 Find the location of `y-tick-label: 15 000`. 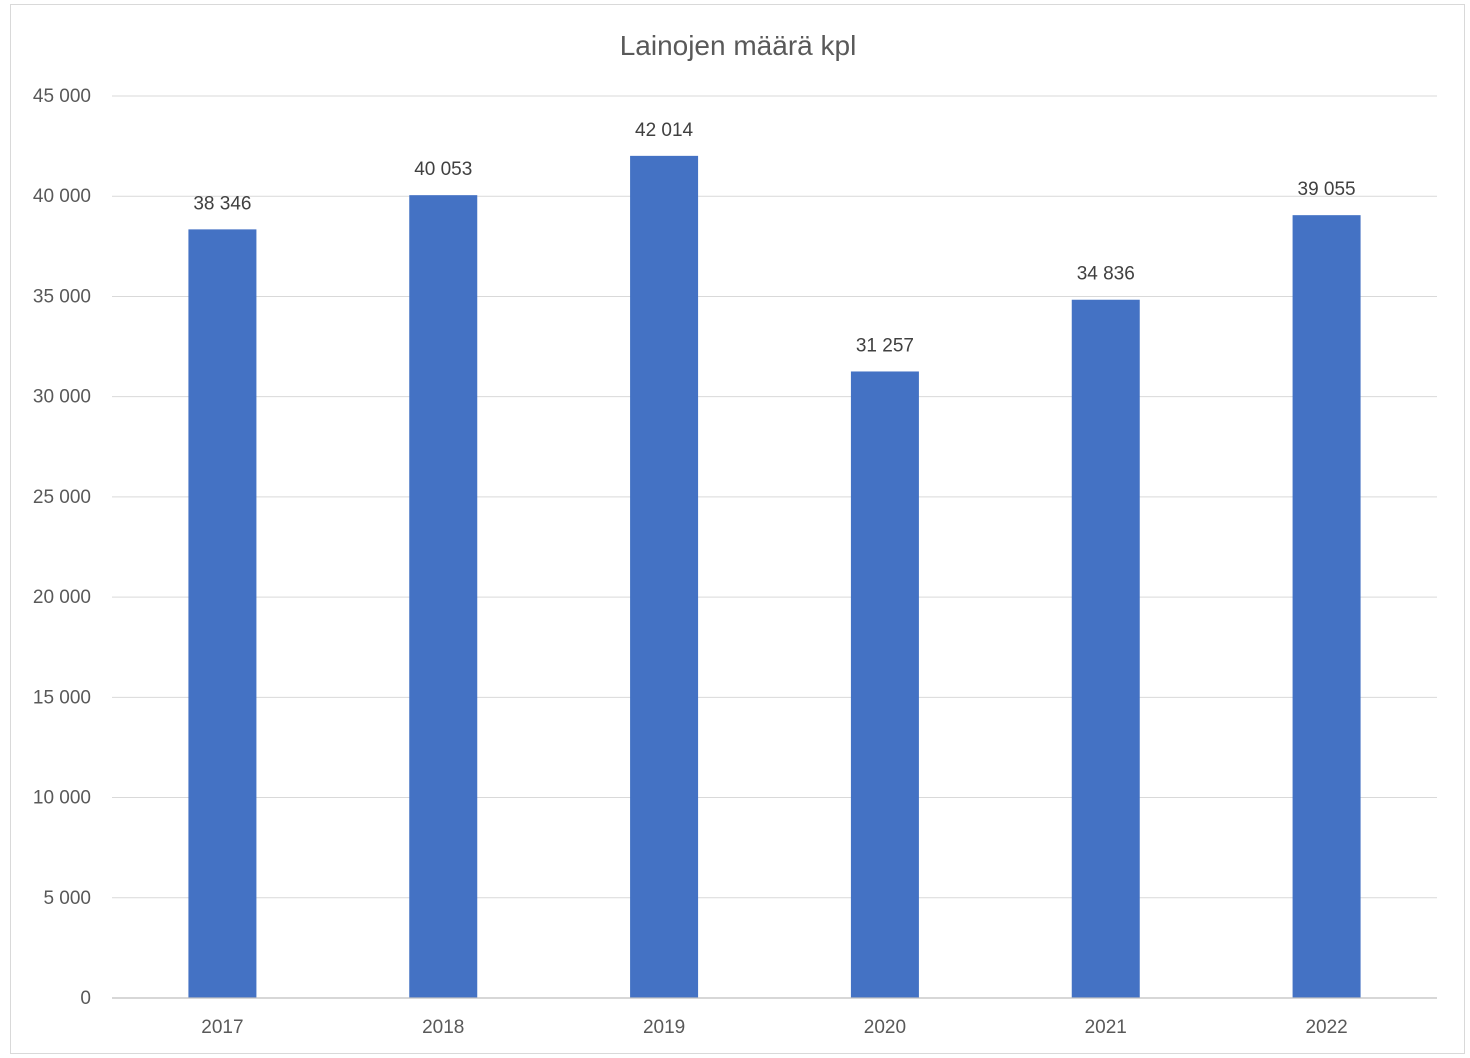

y-tick-label: 15 000 is located at coordinates (62, 697).